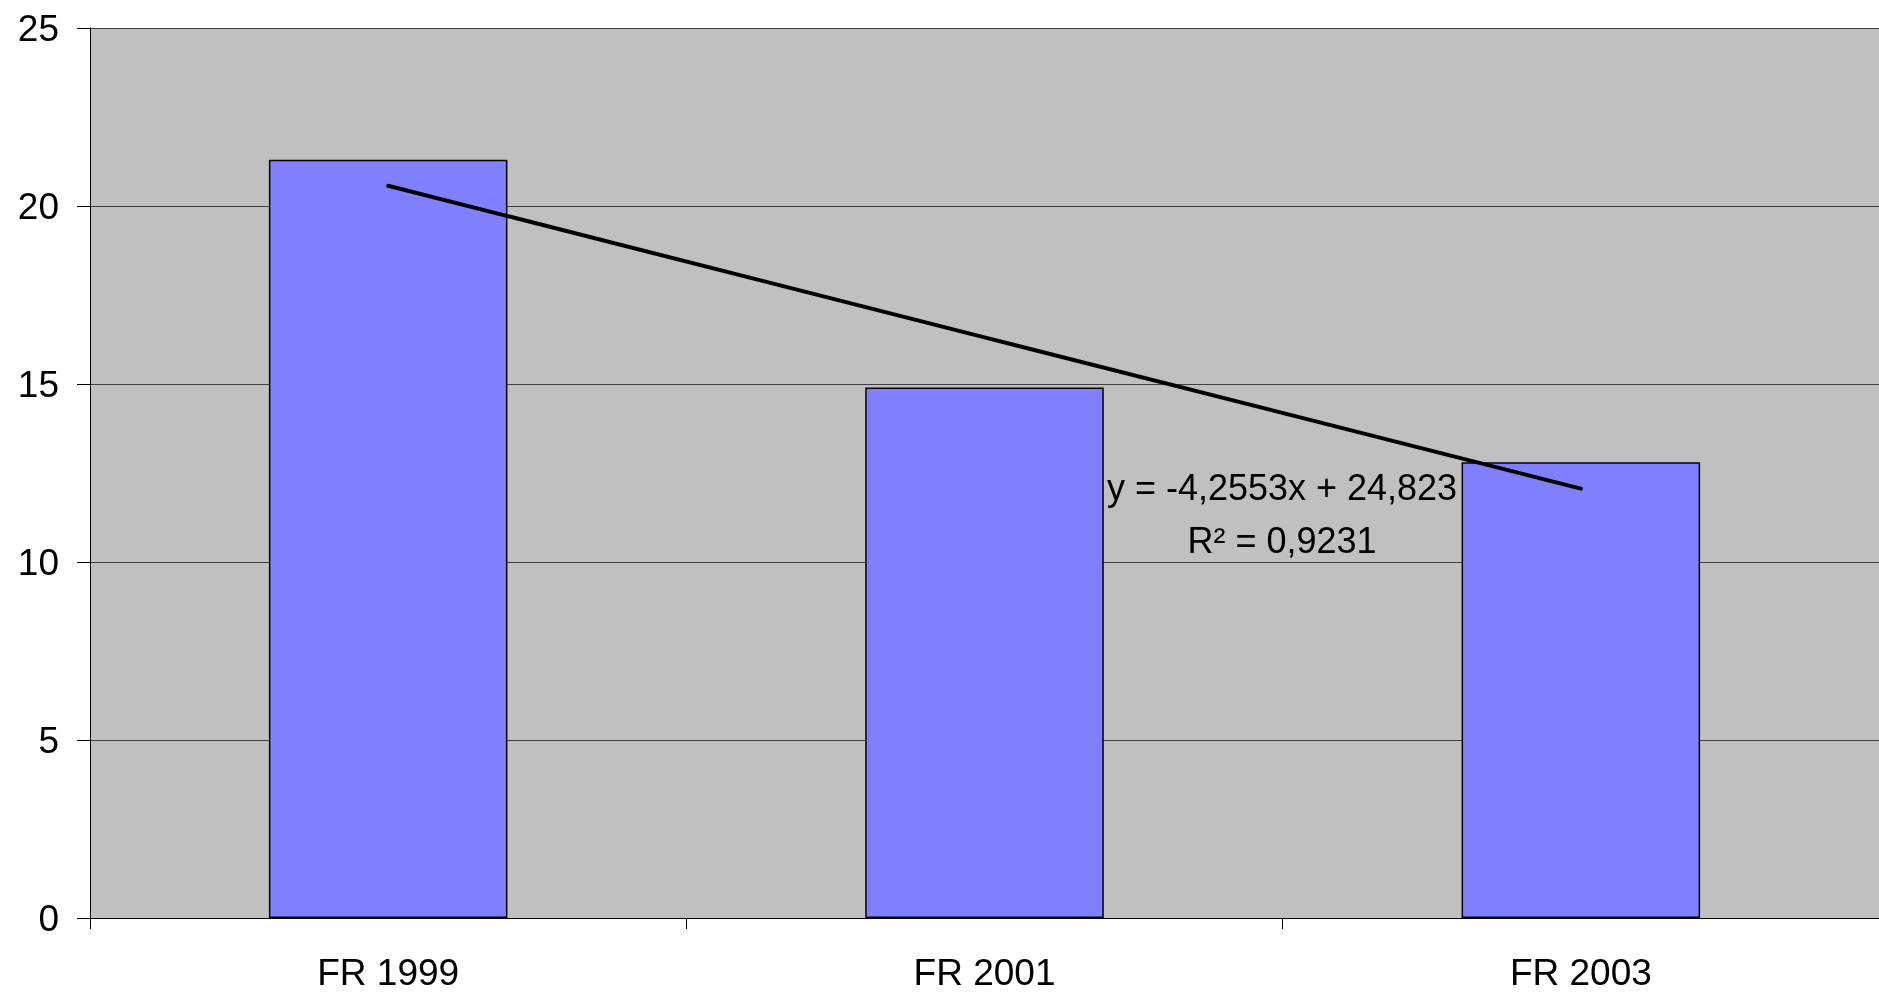 The image size is (1879, 995). I want to click on y-tick-label: 5, so click(48, 740).